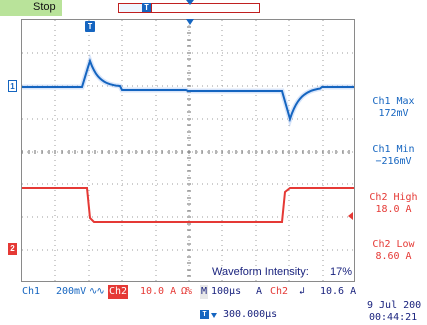 The width and height of the screenshot is (427, 325). Describe the element at coordinates (12, 86) in the screenshot. I see `ch1-ground-marker: 1` at that location.